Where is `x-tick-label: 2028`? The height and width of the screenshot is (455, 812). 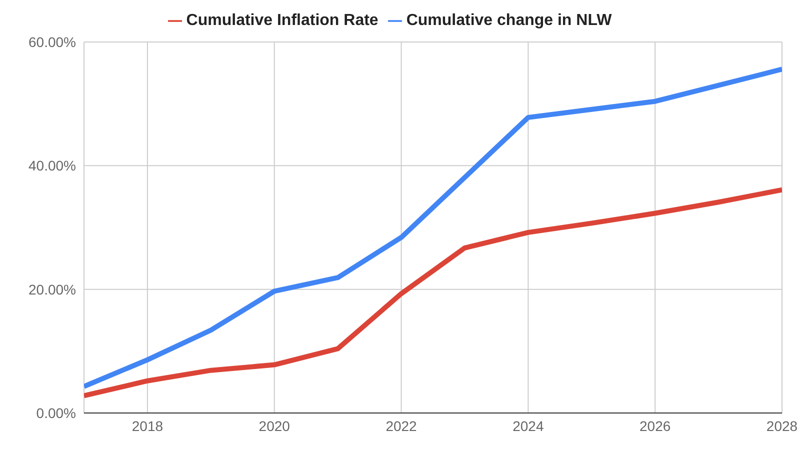 x-tick-label: 2028 is located at coordinates (782, 426).